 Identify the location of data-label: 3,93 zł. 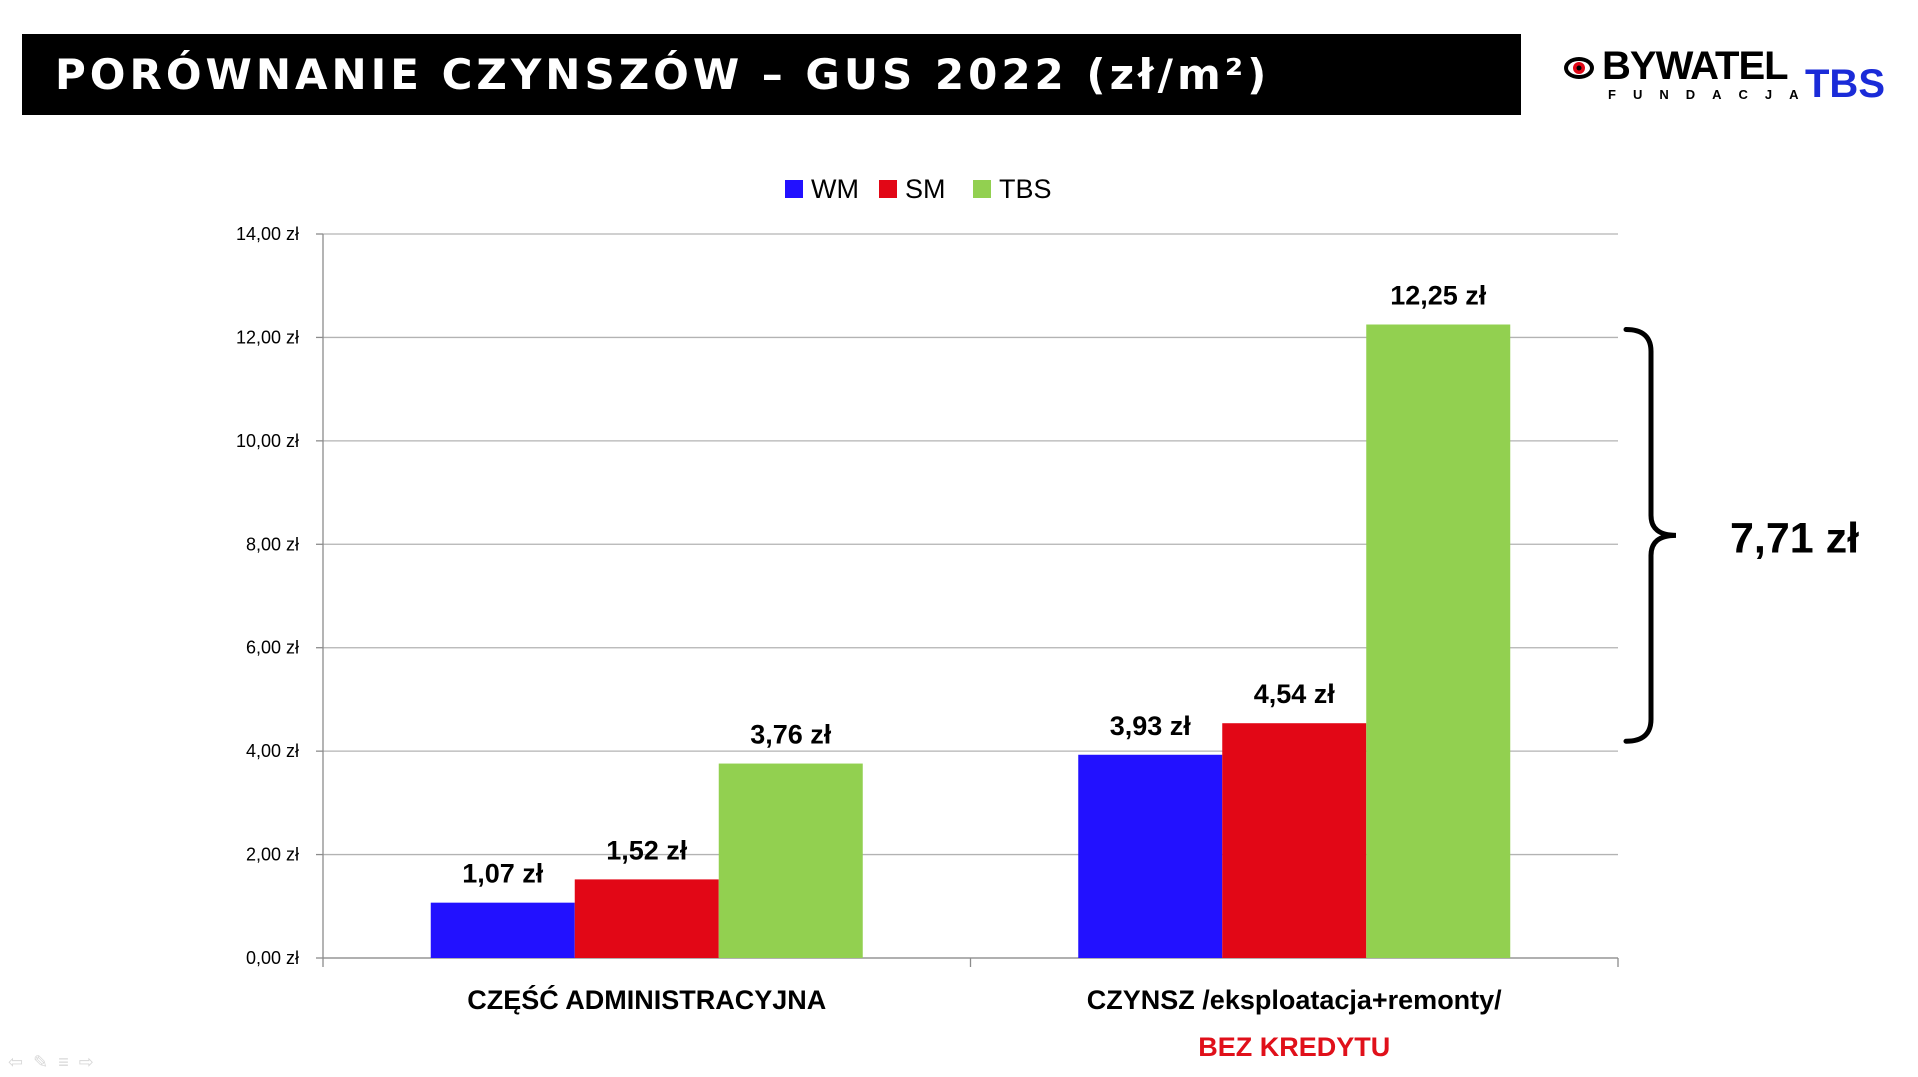
(1151, 726).